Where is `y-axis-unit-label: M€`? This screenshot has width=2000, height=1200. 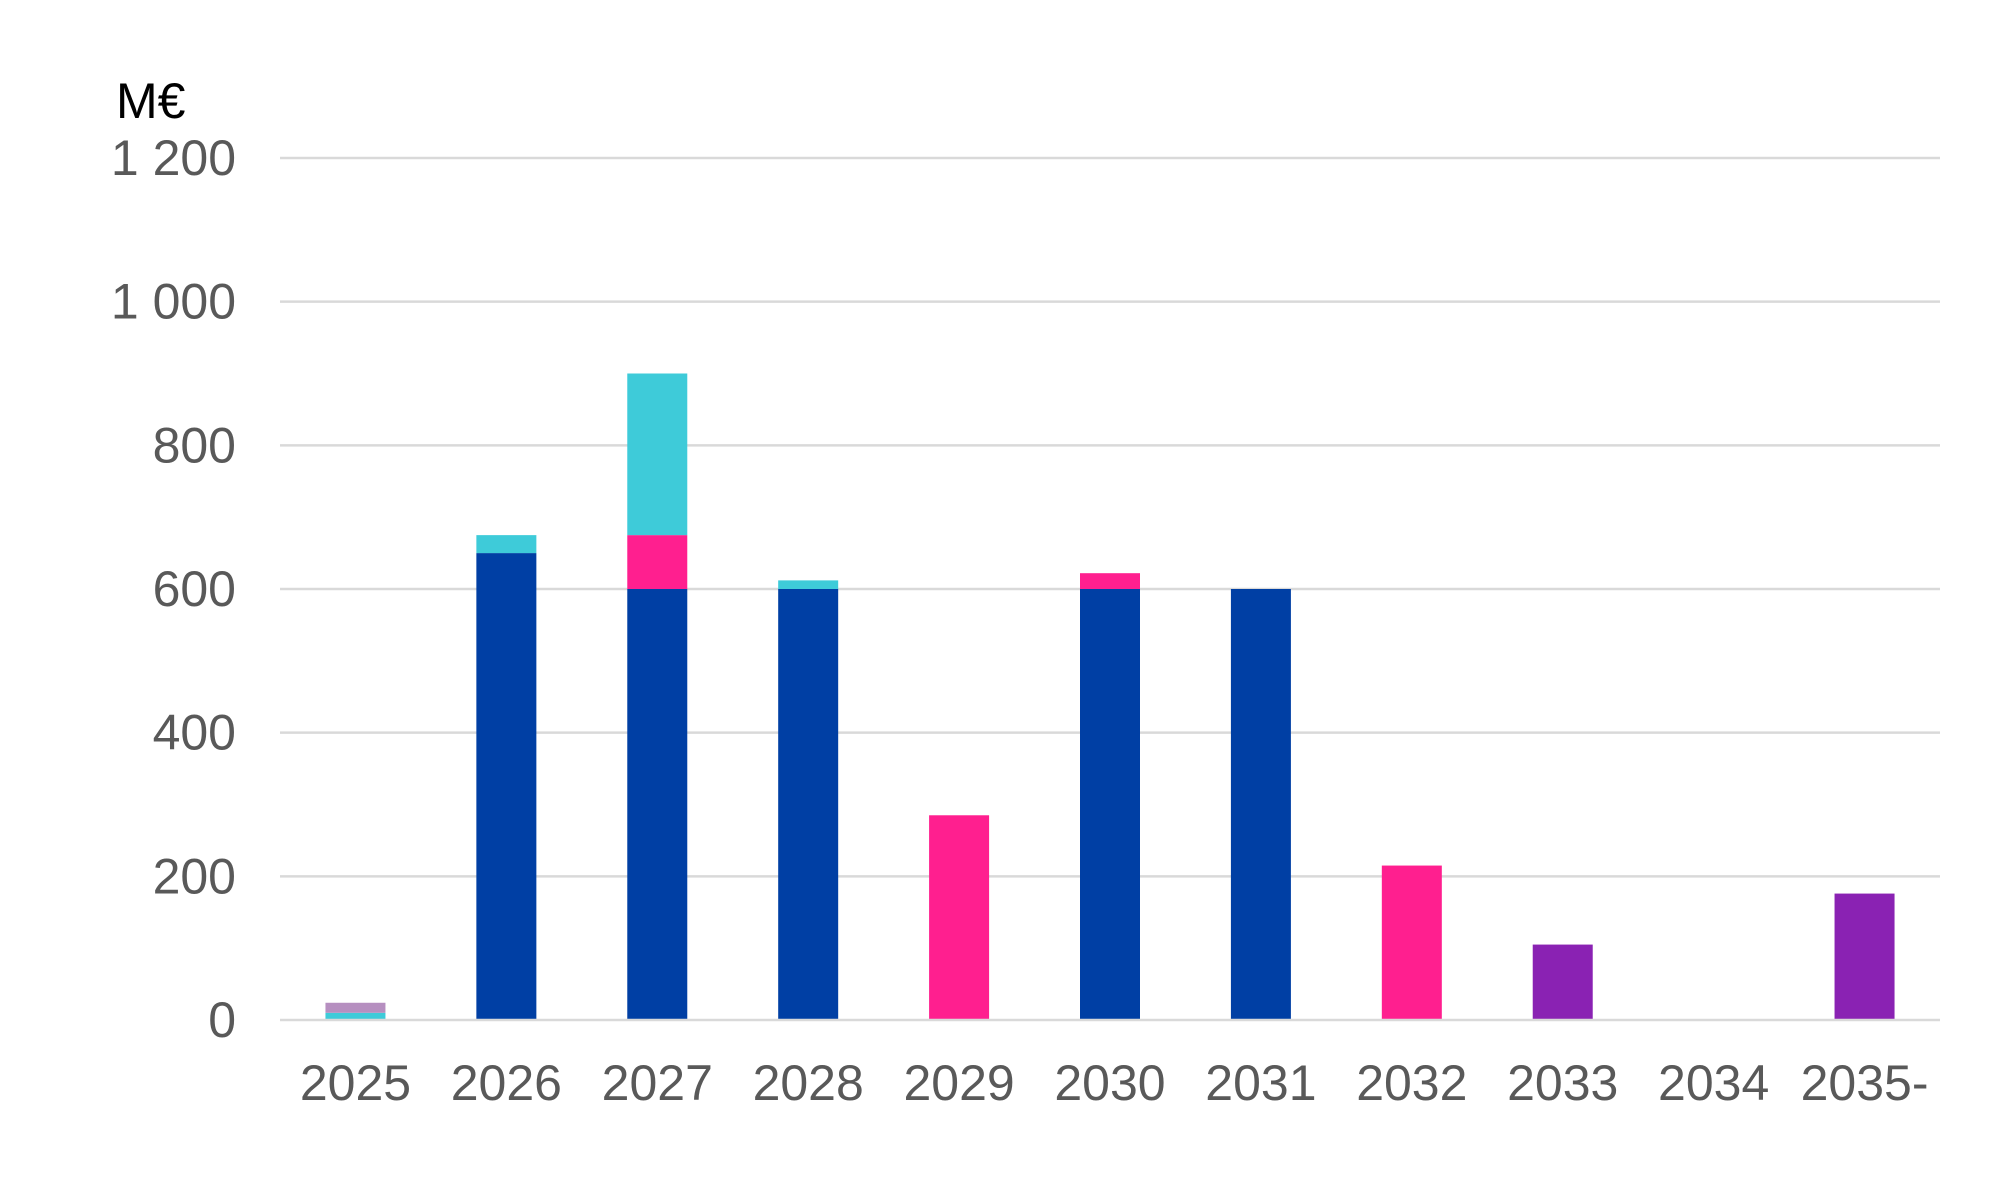
y-axis-unit-label: M€ is located at coordinates (151, 101).